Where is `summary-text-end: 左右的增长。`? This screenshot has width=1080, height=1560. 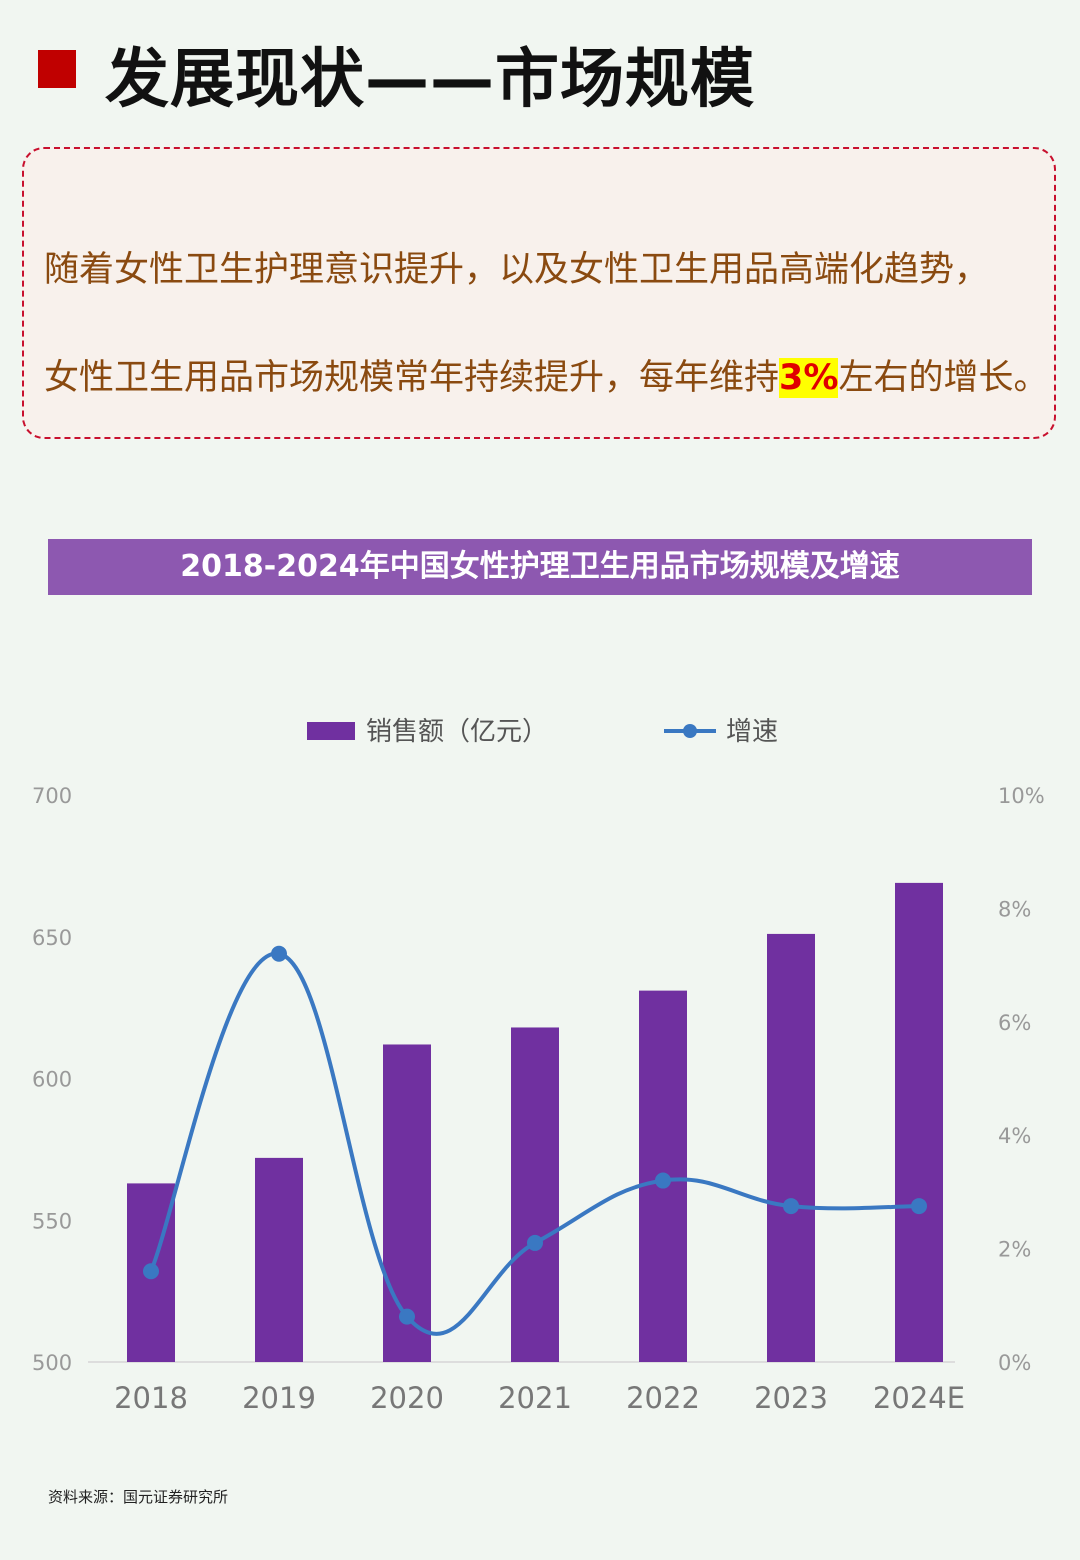 summary-text-end: 左右的增长。 is located at coordinates (943, 378).